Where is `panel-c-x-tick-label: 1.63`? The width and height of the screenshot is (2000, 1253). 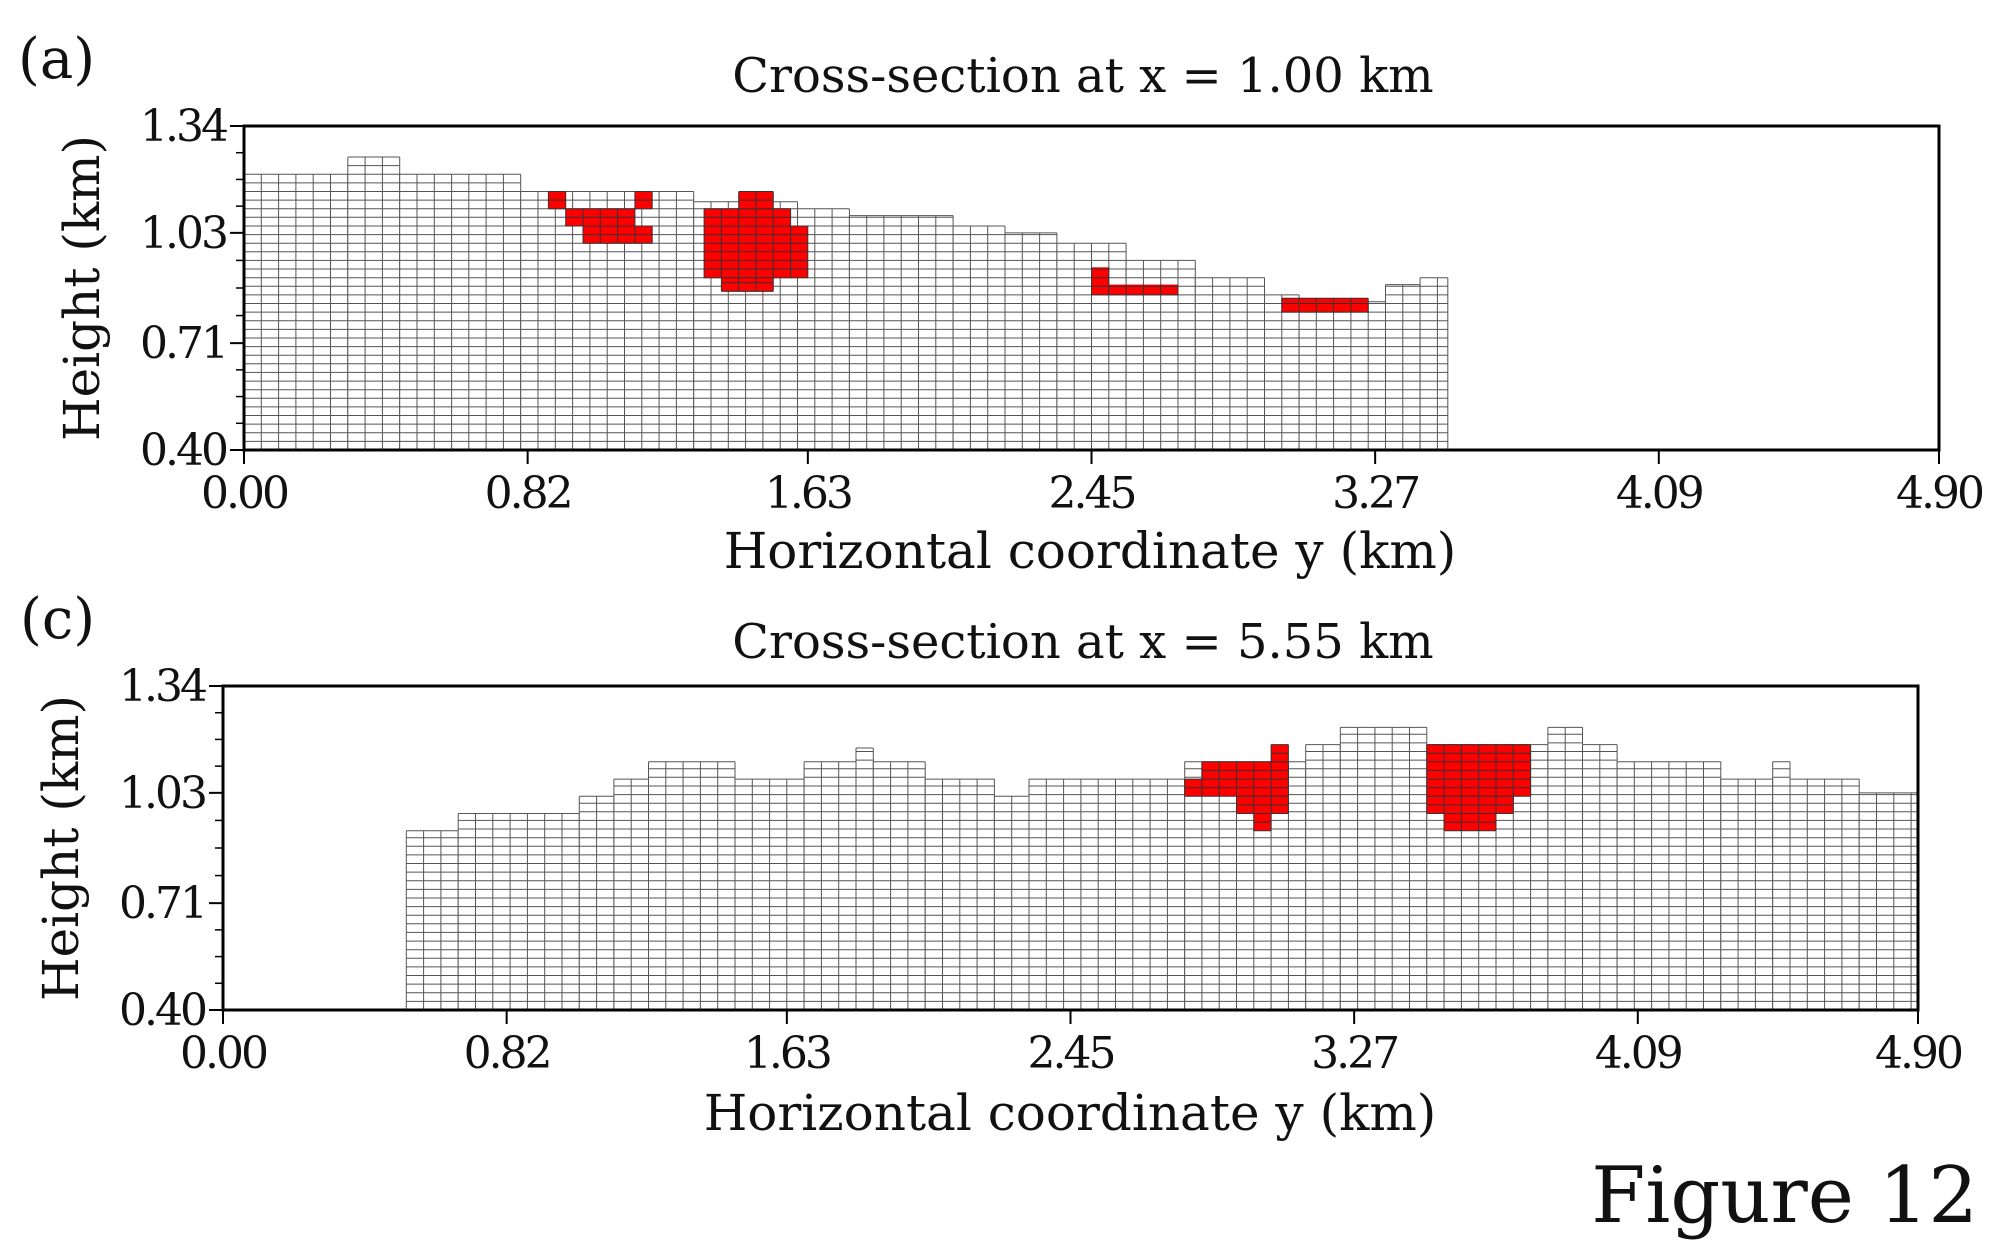 panel-c-x-tick-label: 1.63 is located at coordinates (787, 1053).